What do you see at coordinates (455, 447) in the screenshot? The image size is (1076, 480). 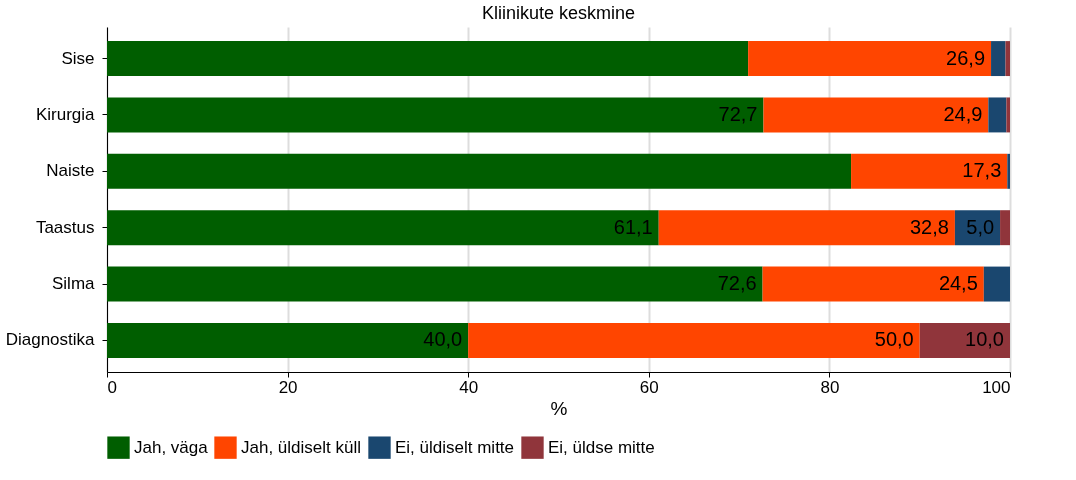 I see `legend-label: Ei, üldiselt mitte` at bounding box center [455, 447].